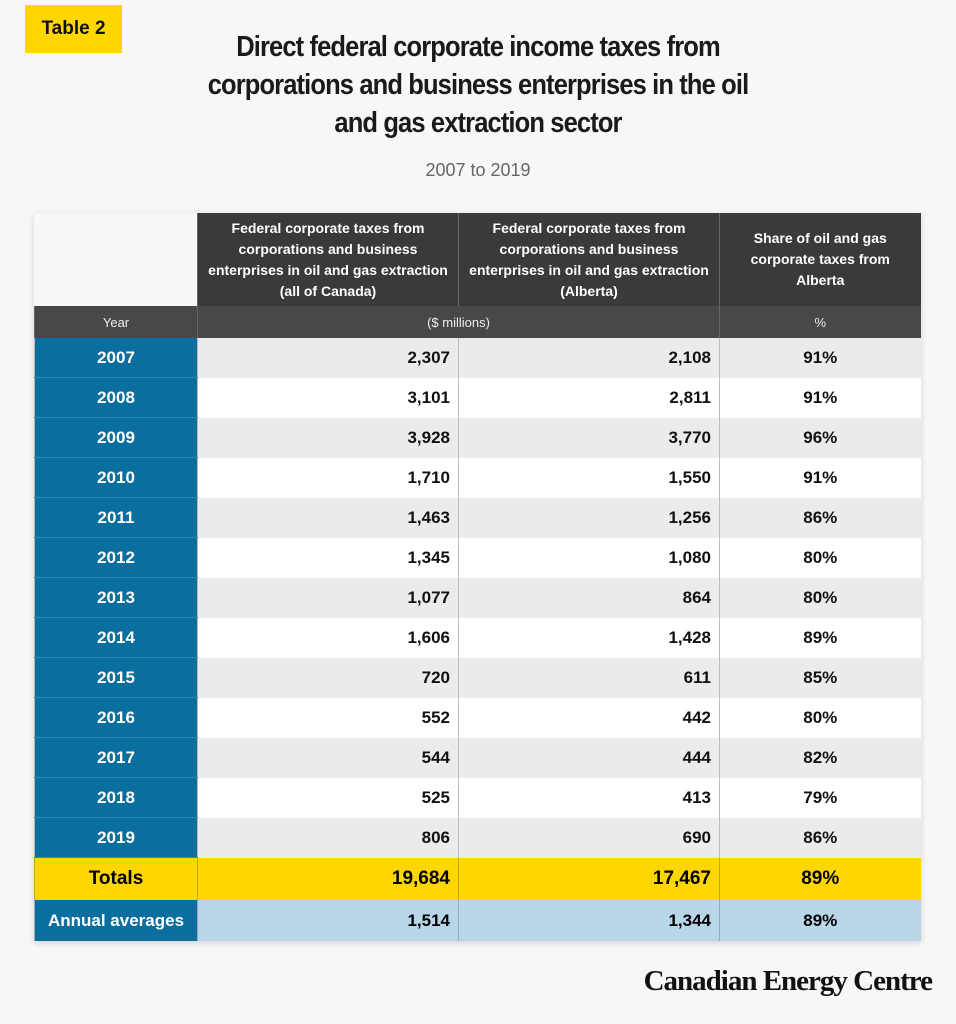  Describe the element at coordinates (589, 557) in the screenshot. I see `alberta-cell: 1,080` at that location.